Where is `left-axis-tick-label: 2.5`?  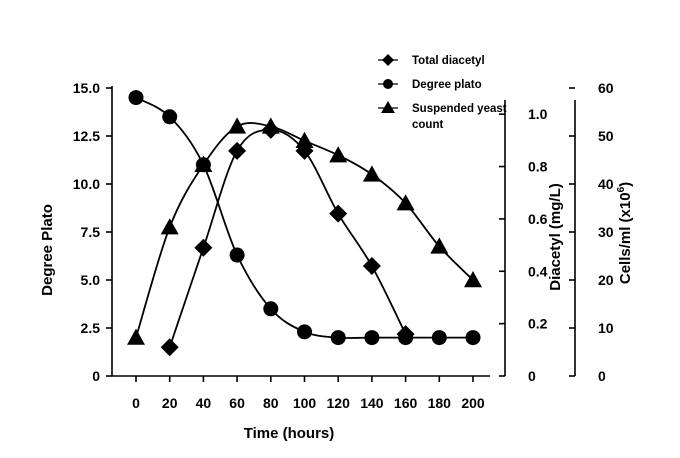 left-axis-tick-label: 2.5 is located at coordinates (91, 328).